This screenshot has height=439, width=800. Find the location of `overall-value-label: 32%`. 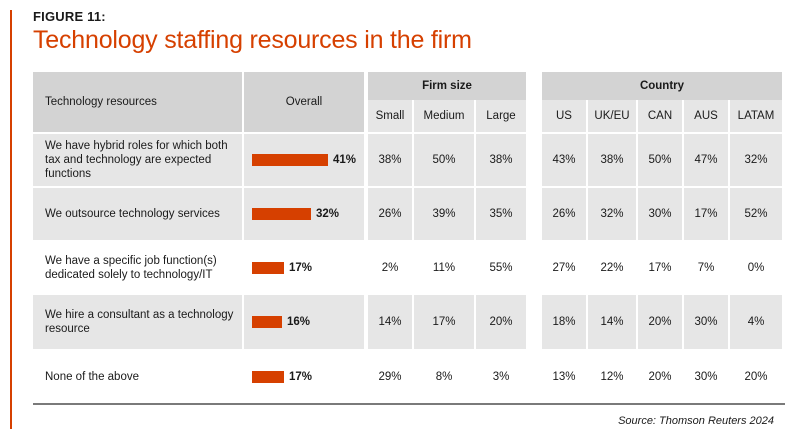

overall-value-label: 32% is located at coordinates (328, 214).